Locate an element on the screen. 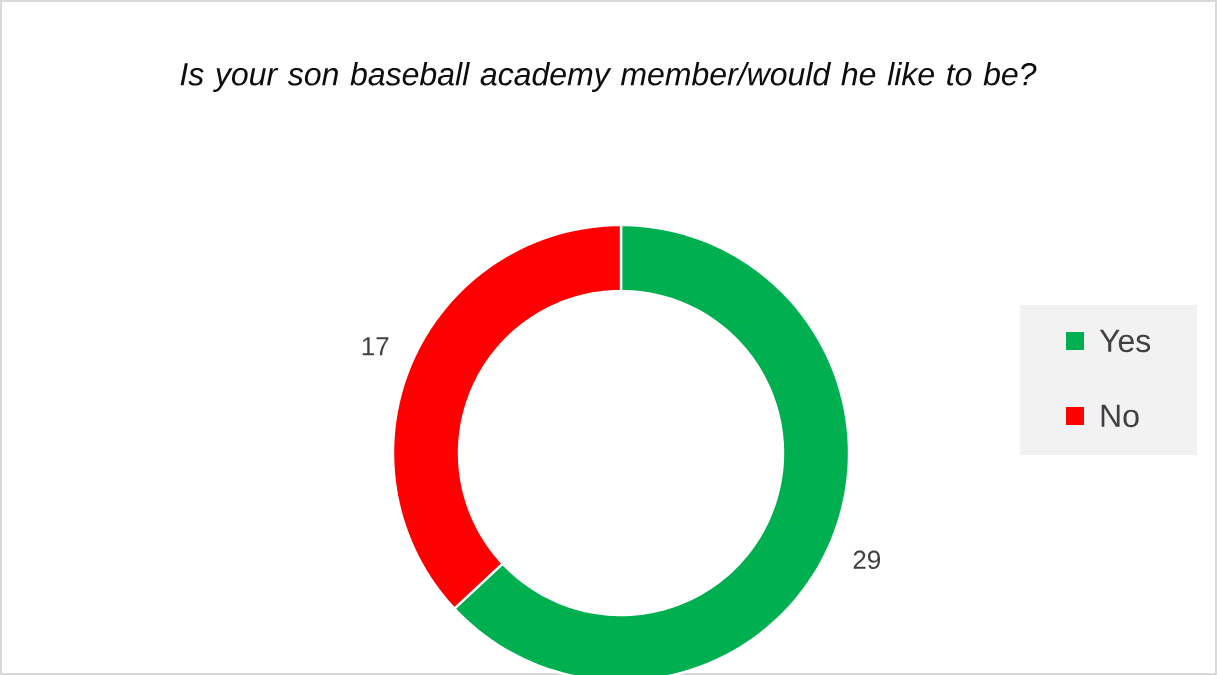 Image resolution: width=1217 pixels, height=675 pixels. data-label: 29 is located at coordinates (867, 560).